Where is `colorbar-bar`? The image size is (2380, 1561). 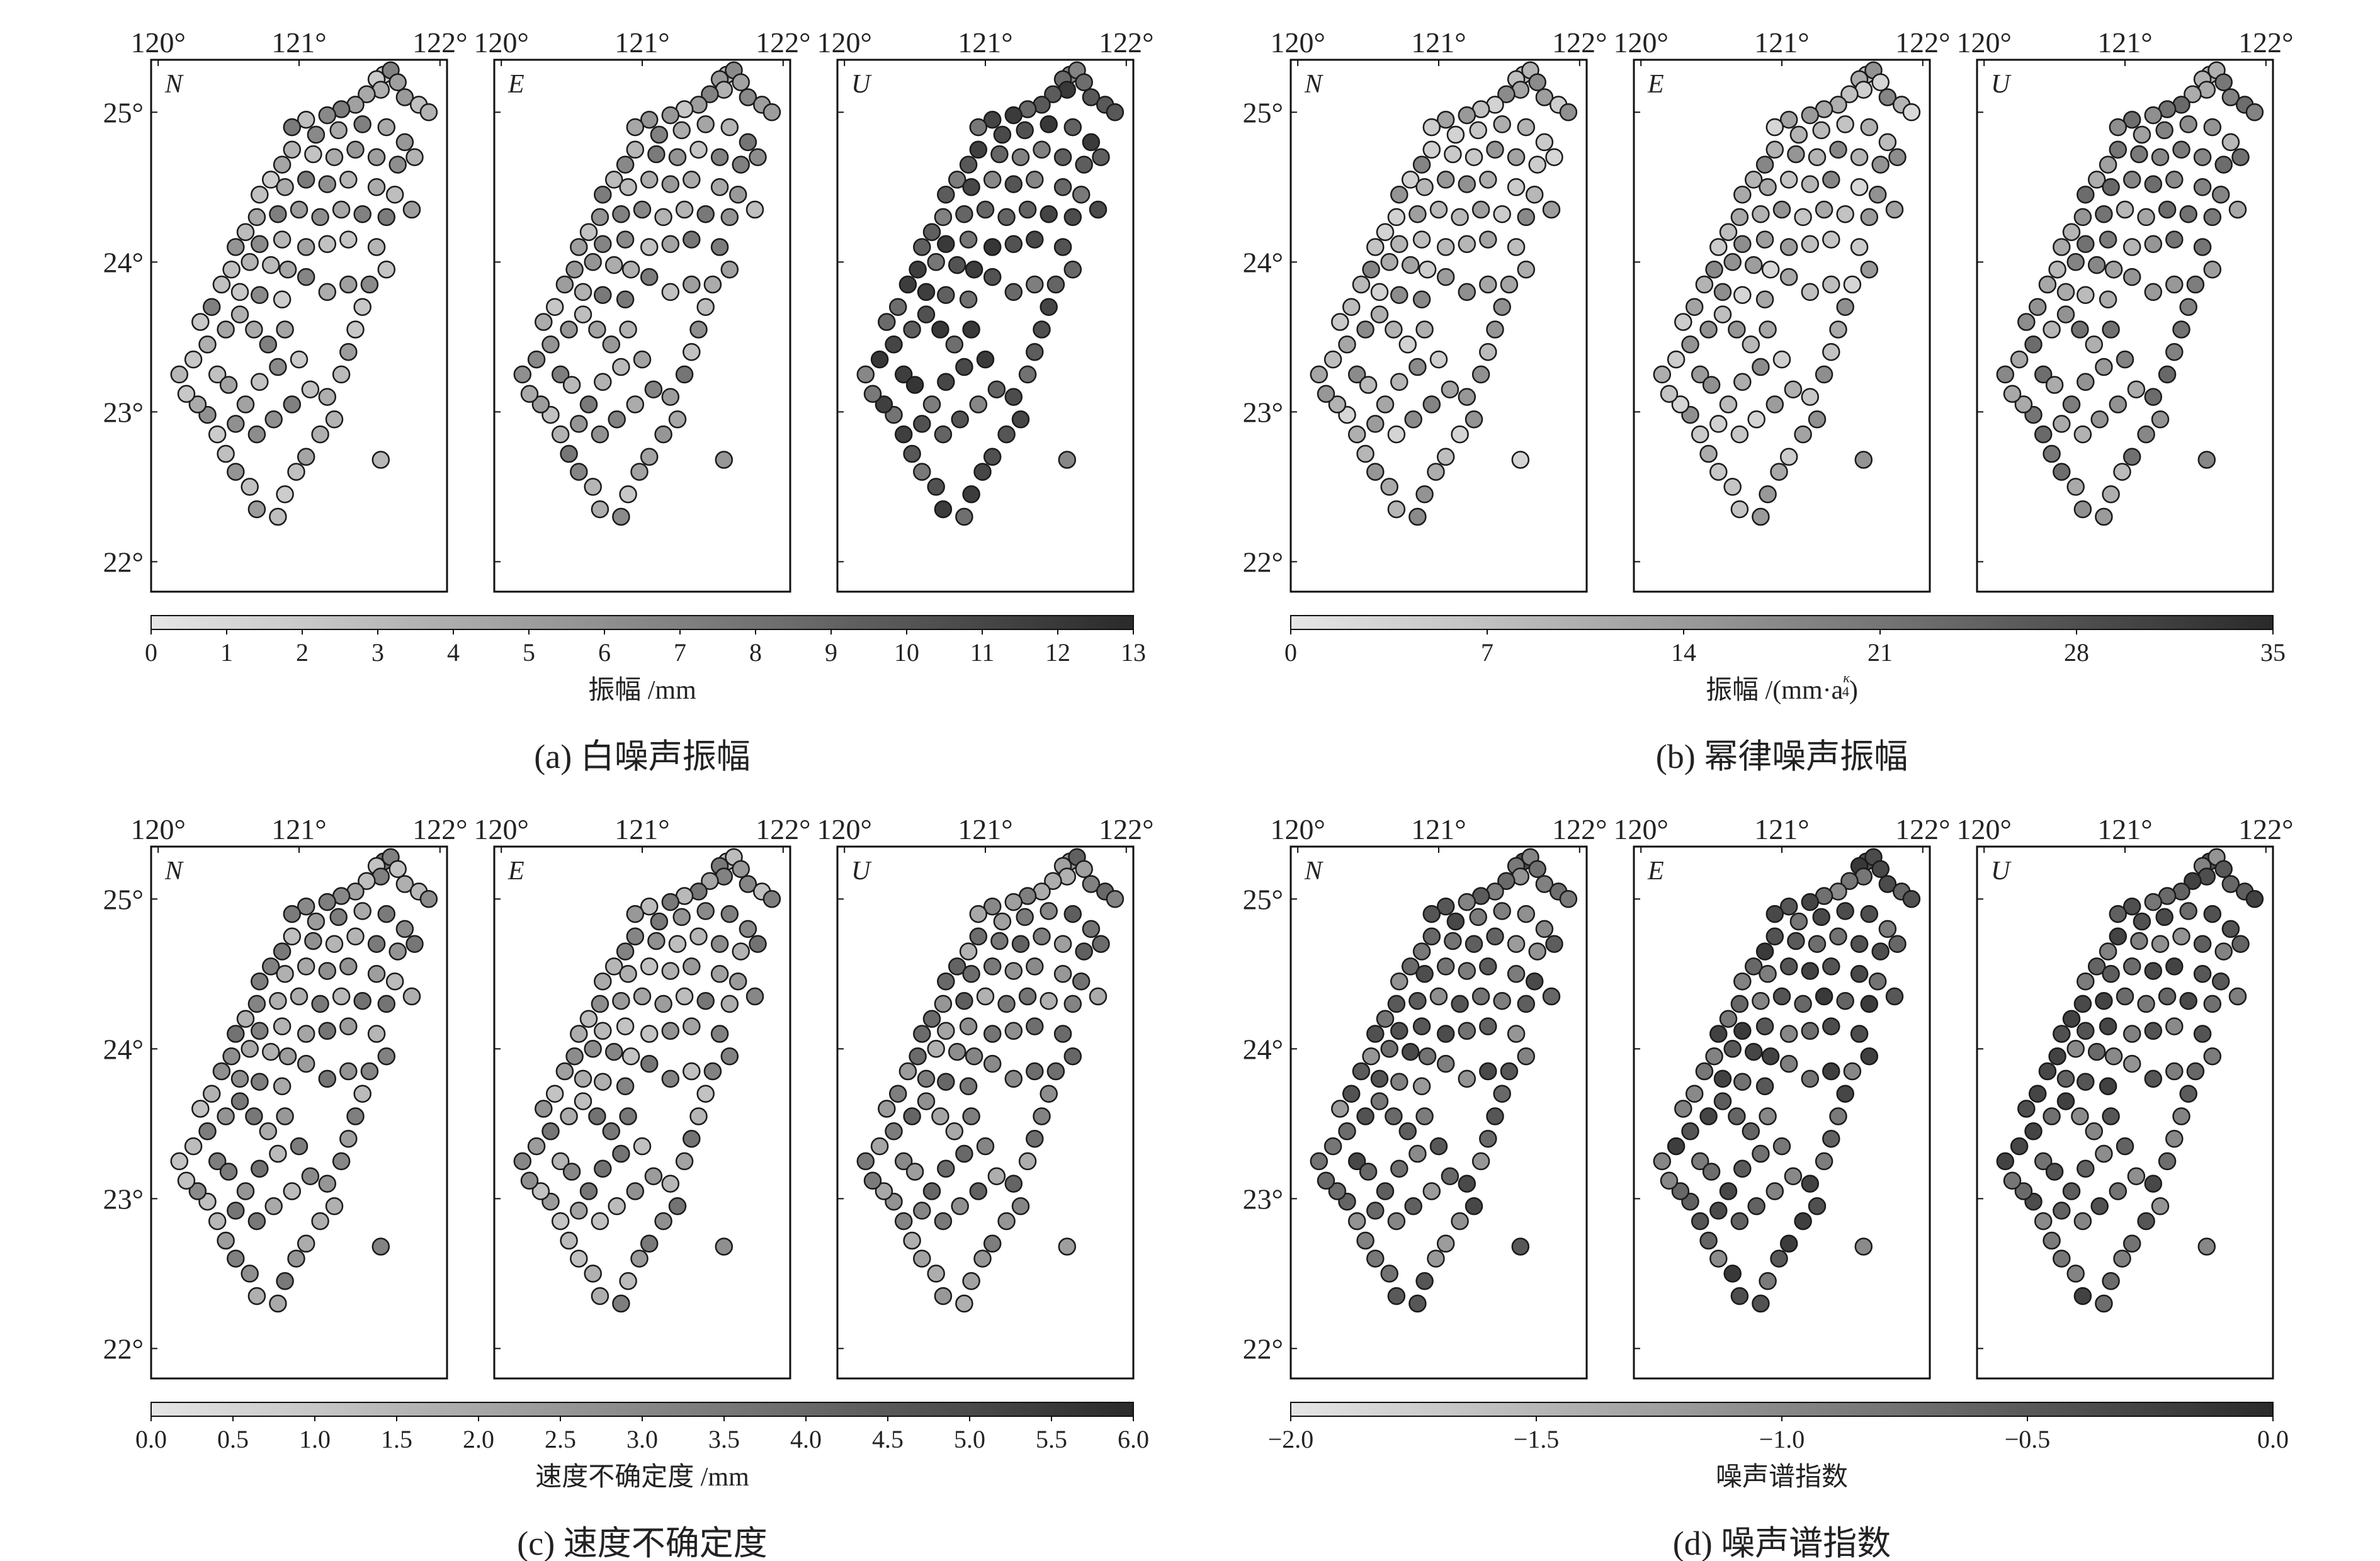
colorbar-bar is located at coordinates (1782, 622).